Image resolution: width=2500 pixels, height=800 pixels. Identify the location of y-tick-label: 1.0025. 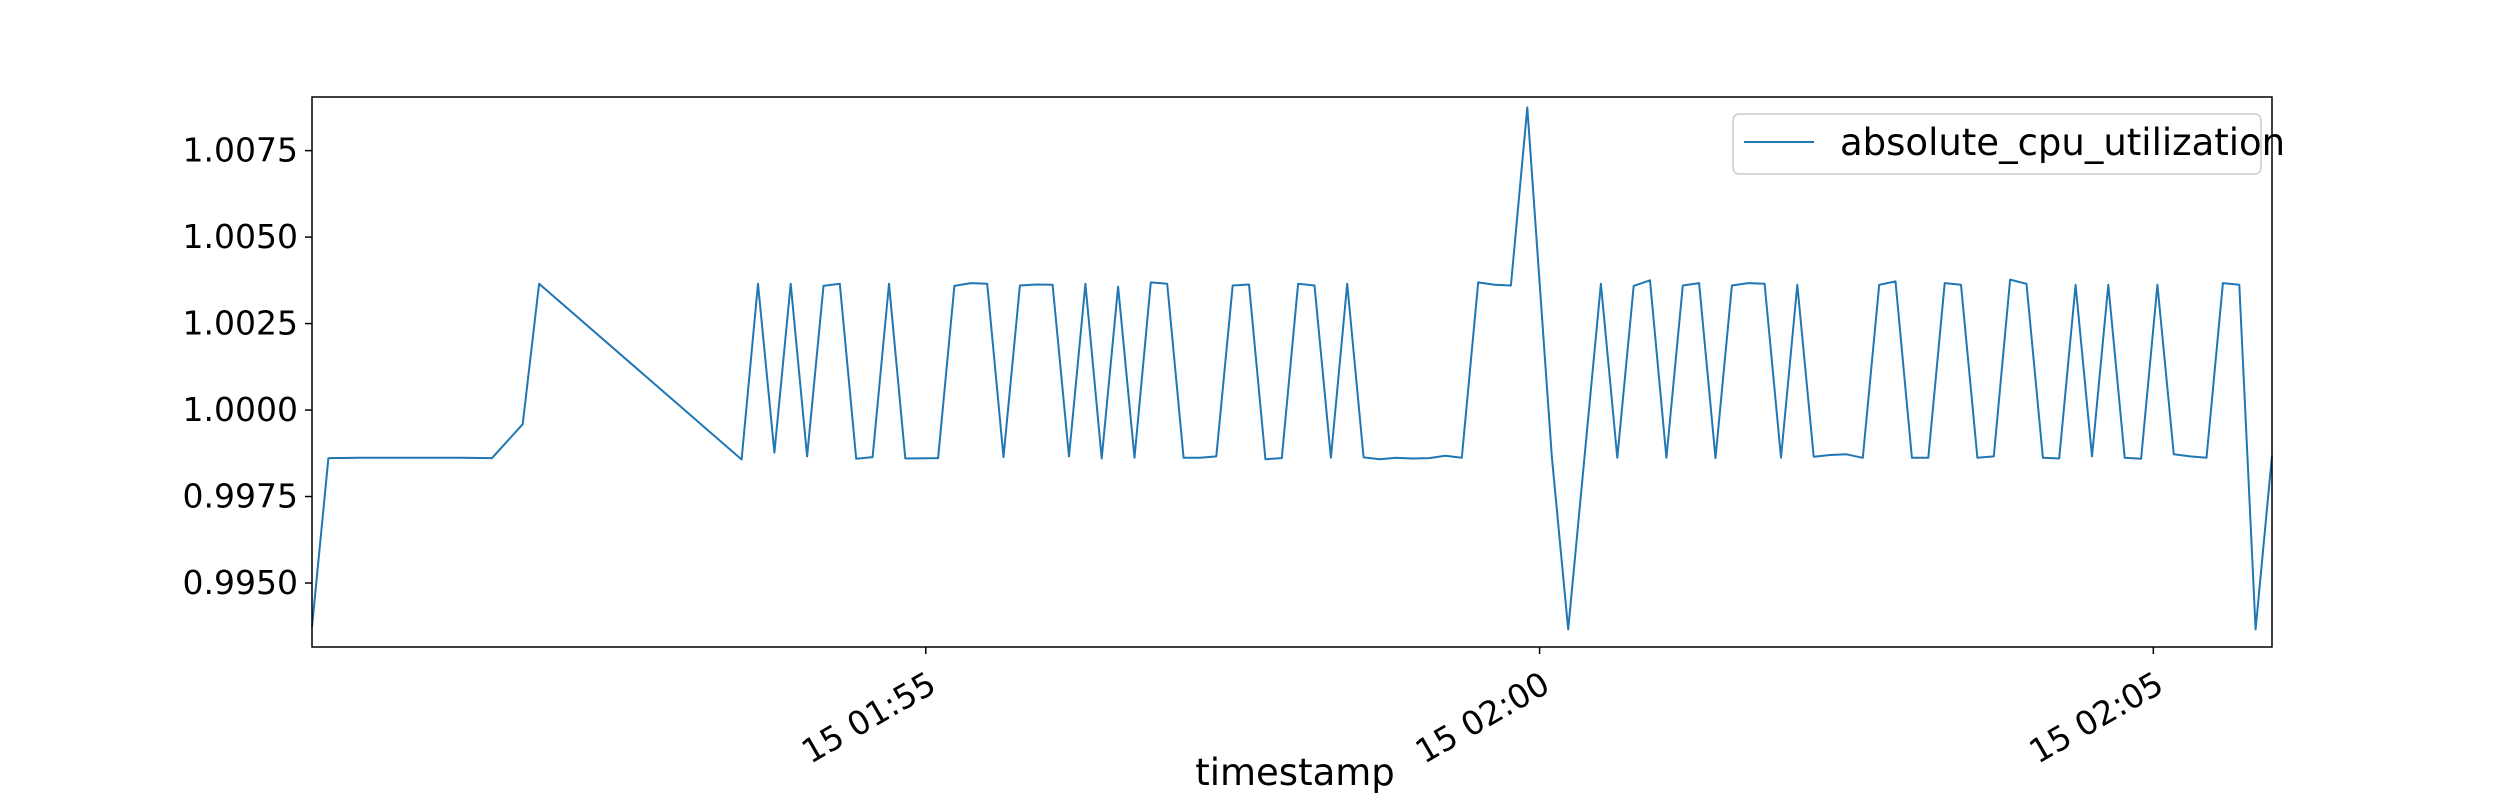
(240, 323).